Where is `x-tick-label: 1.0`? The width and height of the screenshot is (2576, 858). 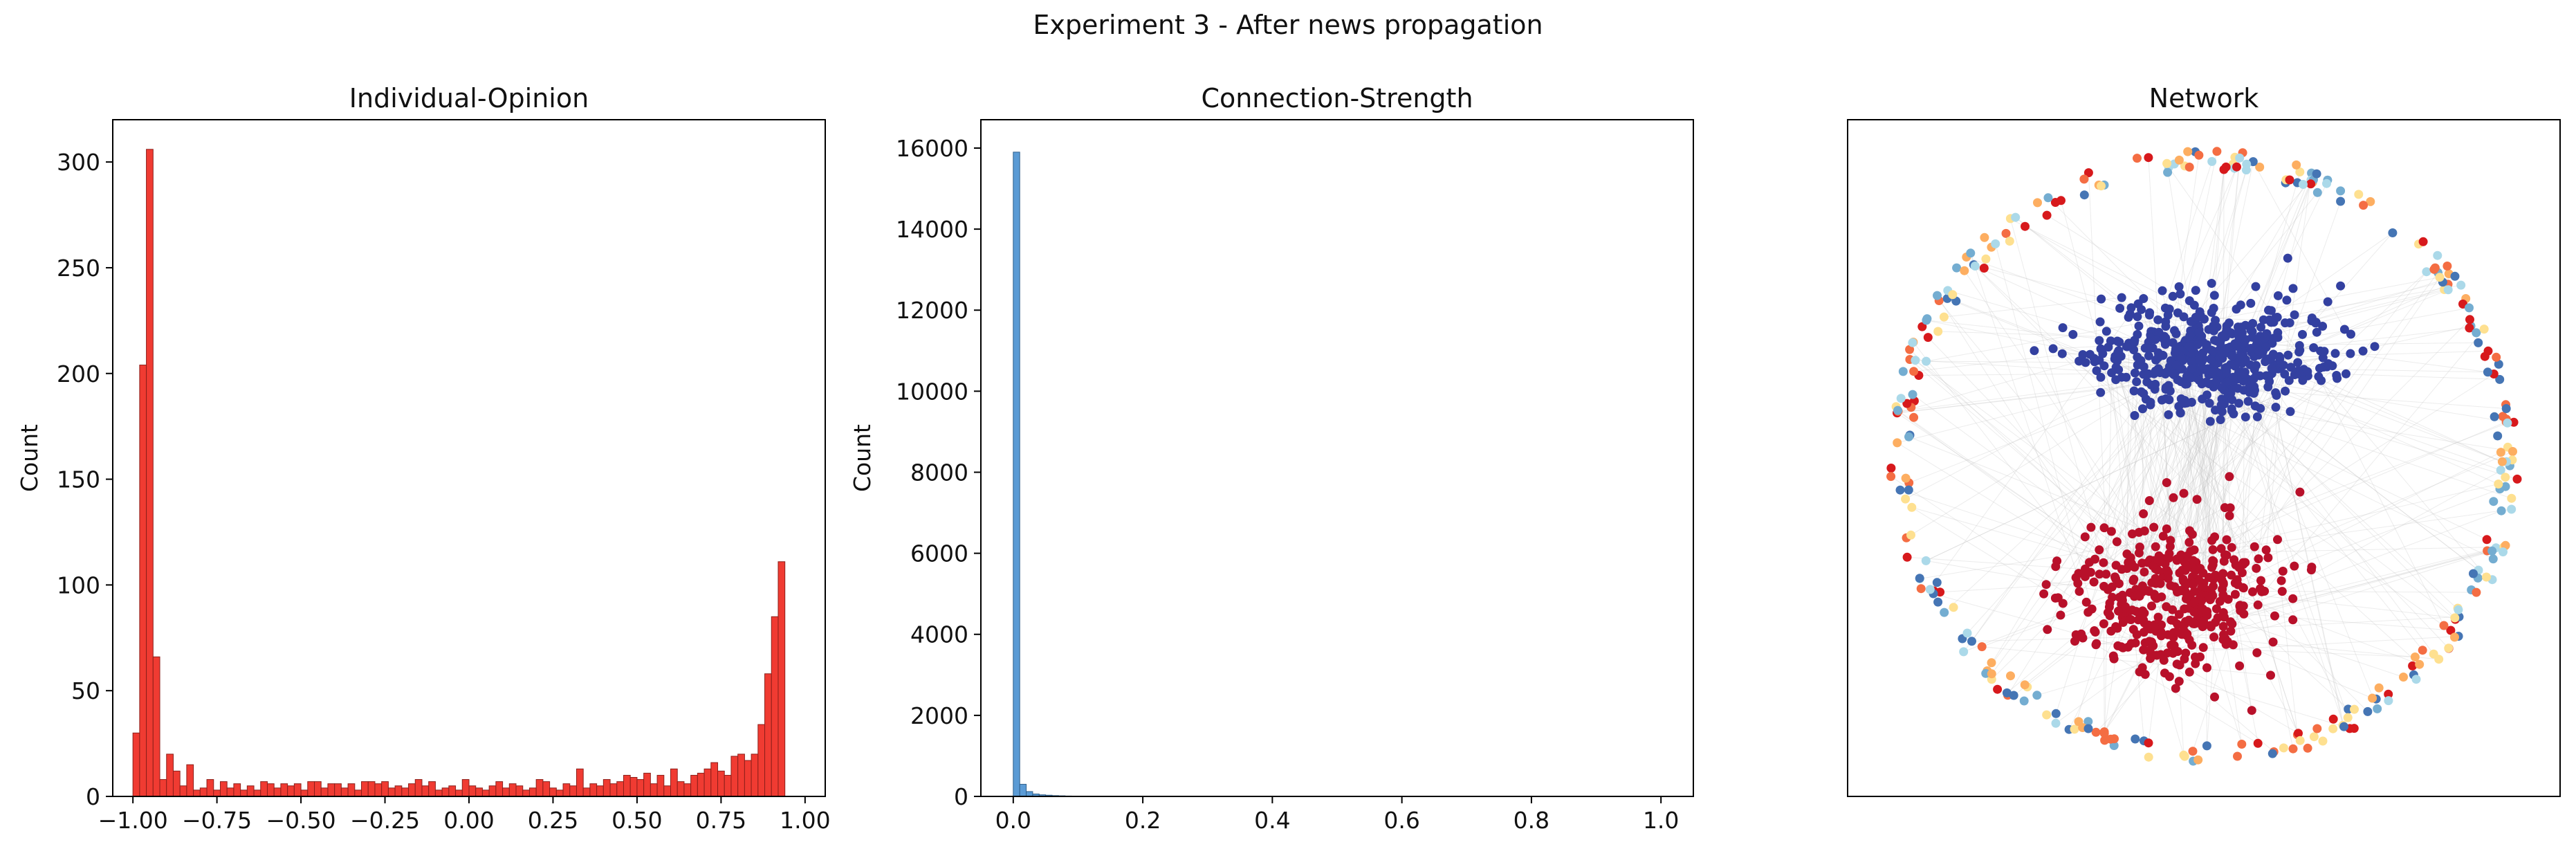 x-tick-label: 1.0 is located at coordinates (1661, 820).